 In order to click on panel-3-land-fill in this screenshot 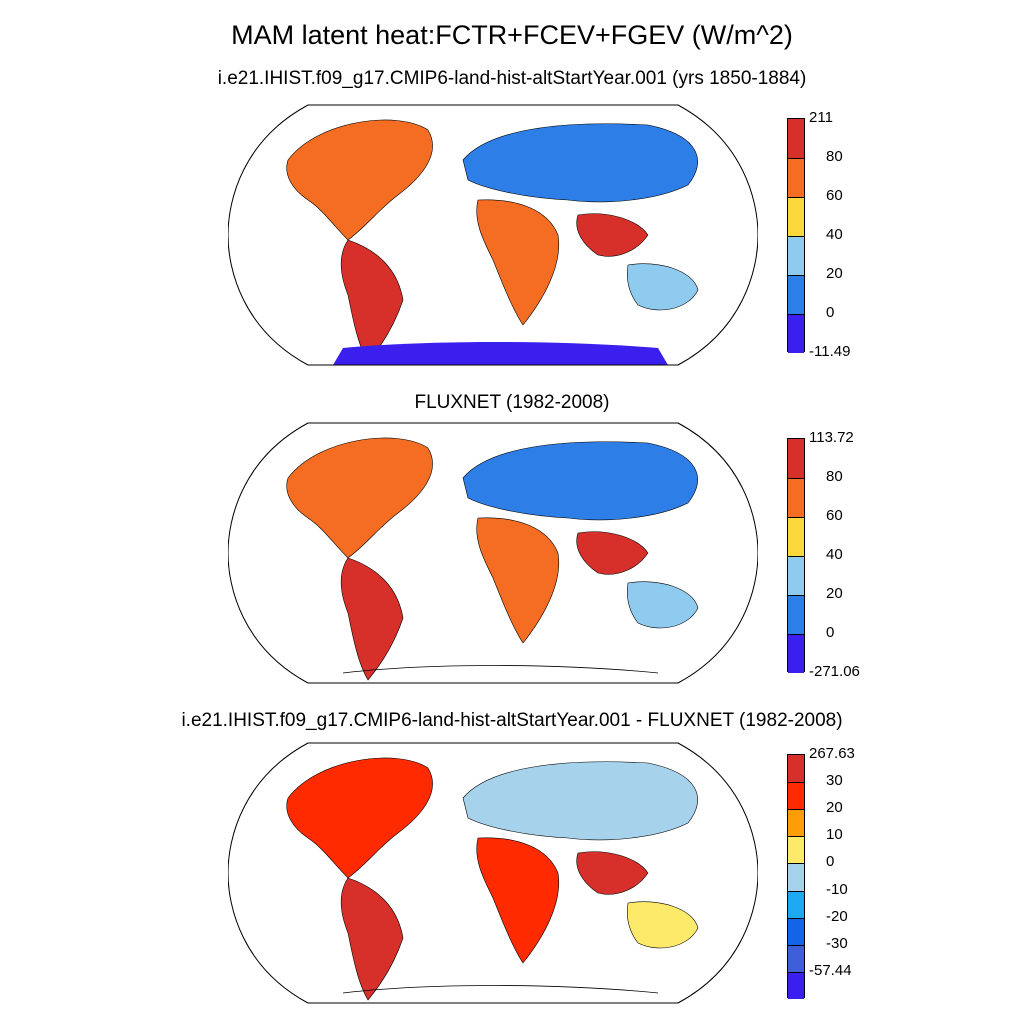, I will do `click(492, 879)`.